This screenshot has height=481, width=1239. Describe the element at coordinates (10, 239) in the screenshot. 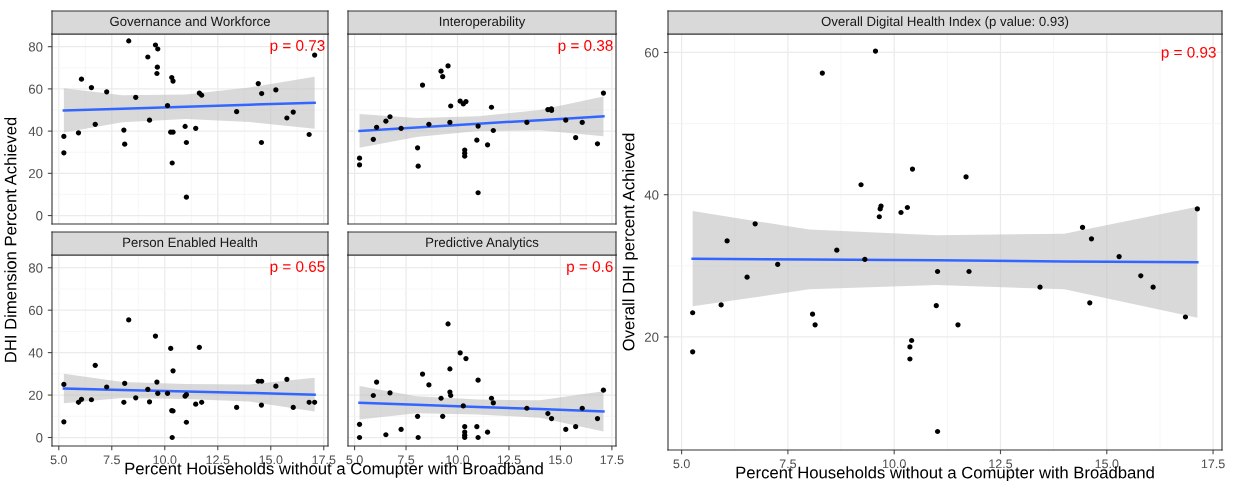

I see `y-axis-title: DHI Dimension Percent Achieved` at that location.